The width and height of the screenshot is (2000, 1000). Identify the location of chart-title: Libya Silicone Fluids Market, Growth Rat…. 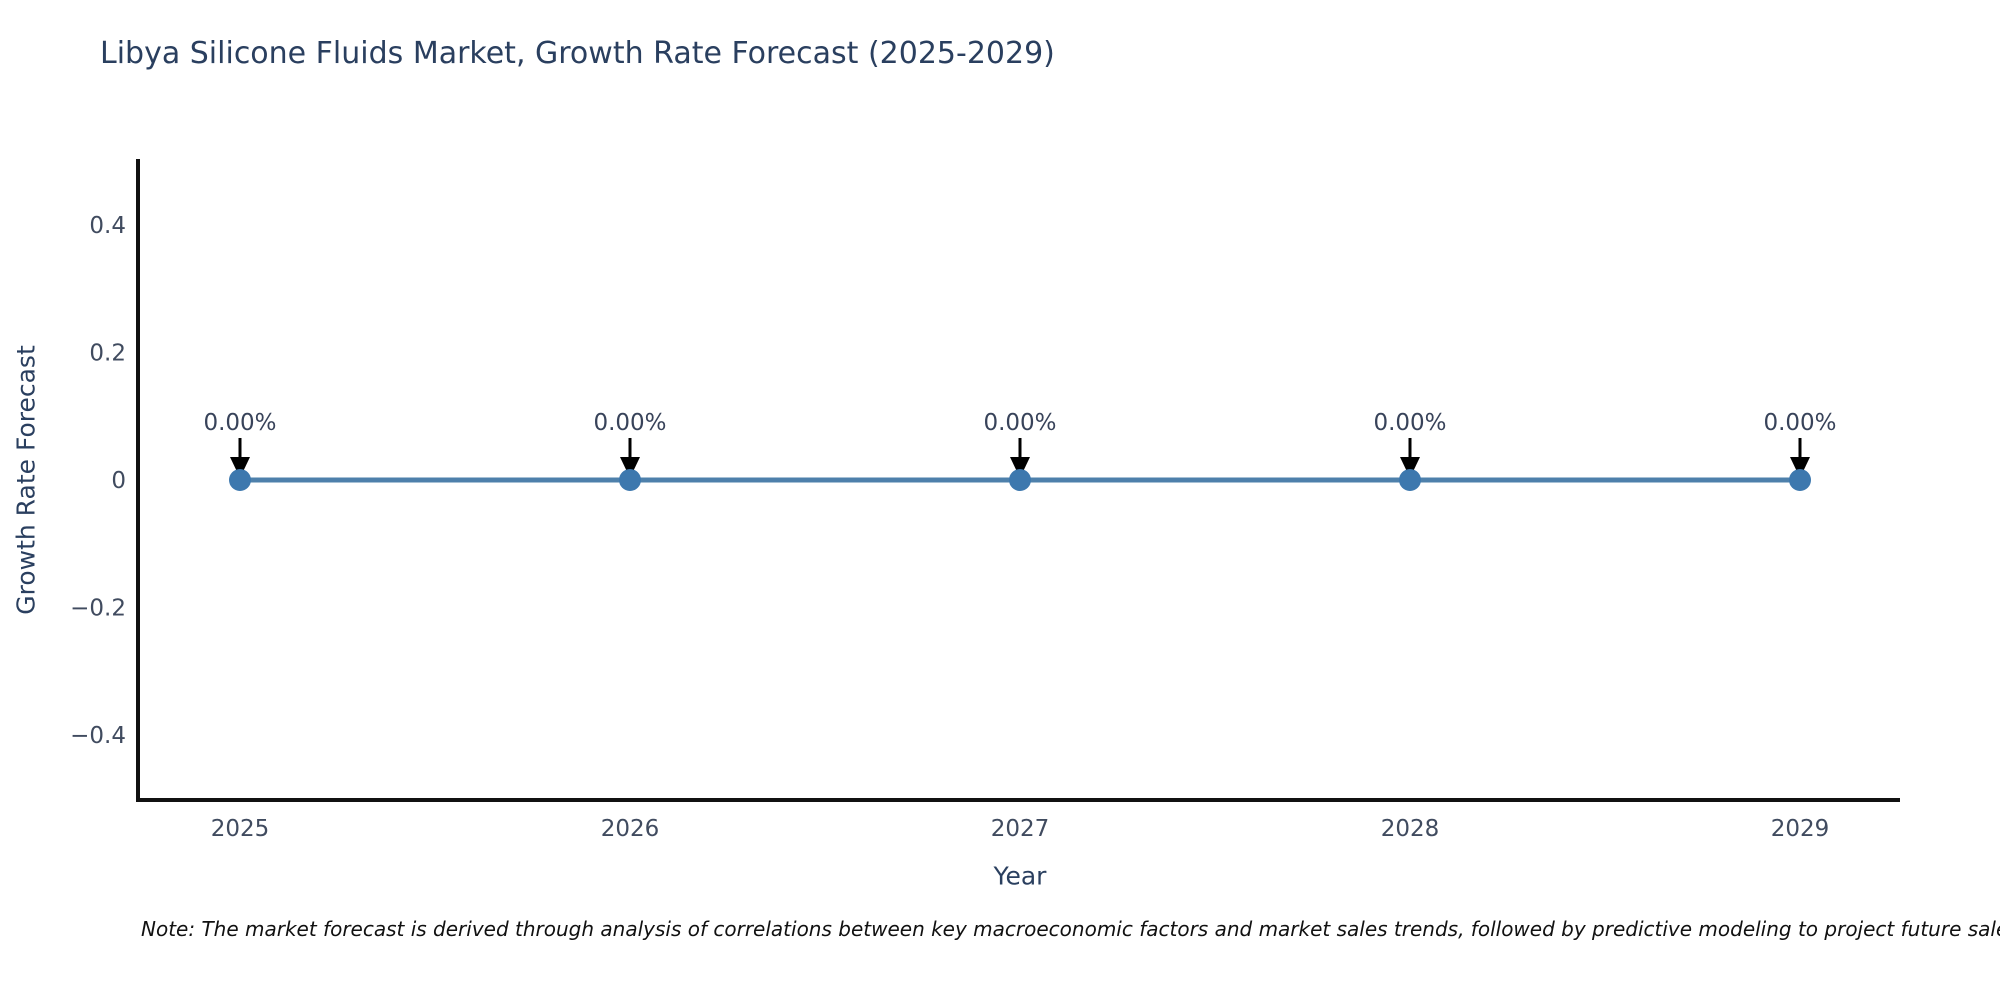
(577, 53).